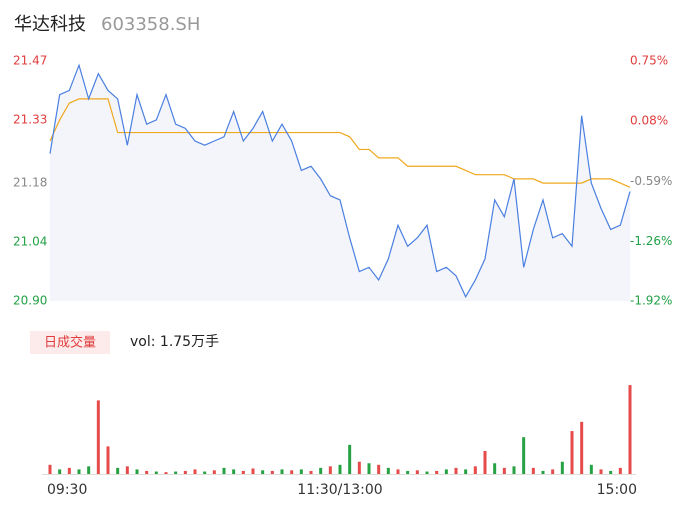 The width and height of the screenshot is (686, 524). Describe the element at coordinates (50, 24) in the screenshot. I see `stock-name: 华达科技` at that location.